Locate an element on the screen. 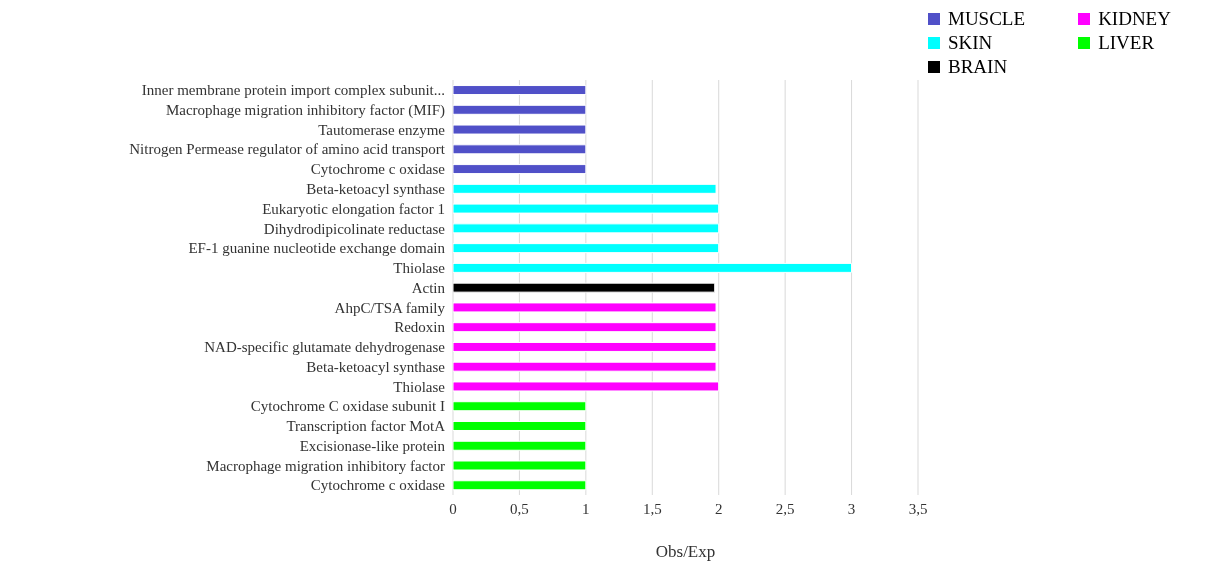 This screenshot has height=573, width=1223. legend-label: LIVER is located at coordinates (1126, 43).